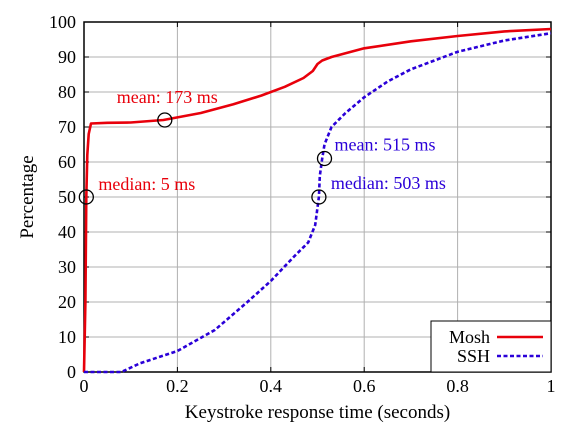  I want to click on legend-label-ssh: SSH, so click(473, 356).